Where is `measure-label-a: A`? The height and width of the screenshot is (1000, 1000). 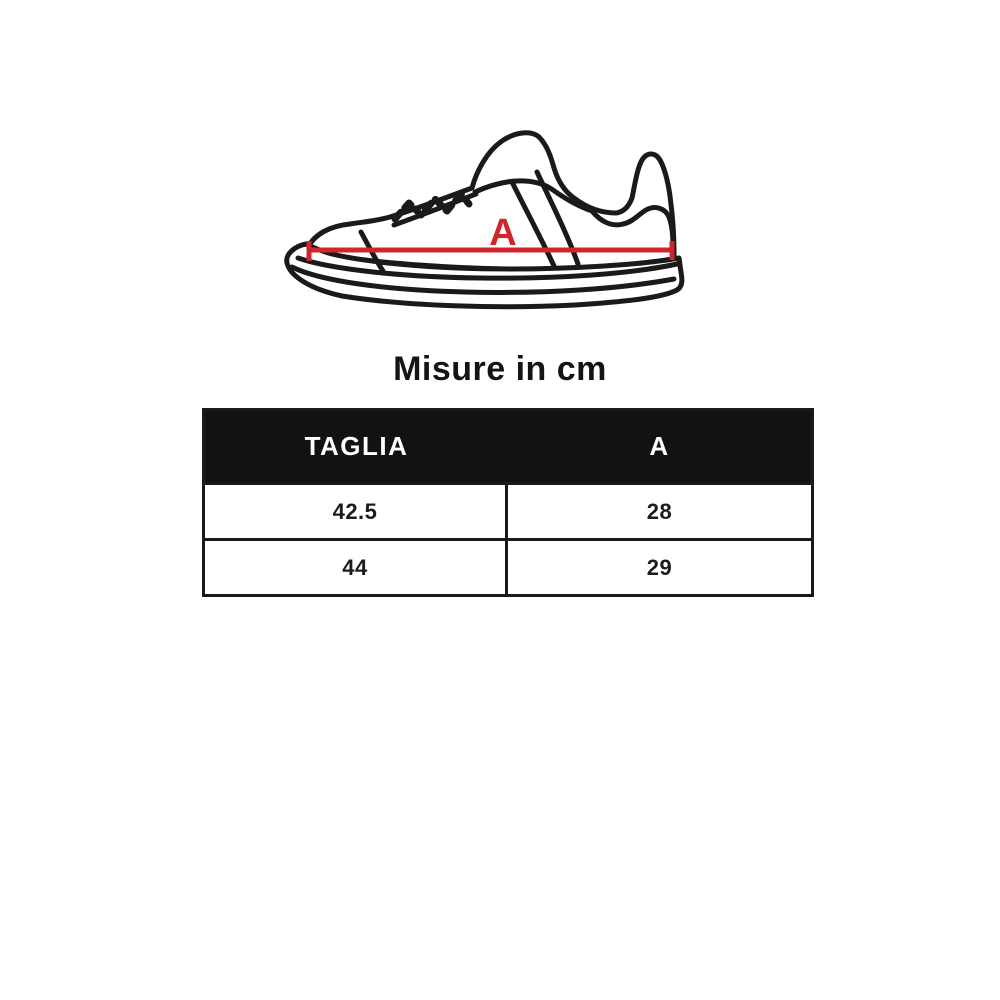
measure-label-a: A is located at coordinates (502, 233).